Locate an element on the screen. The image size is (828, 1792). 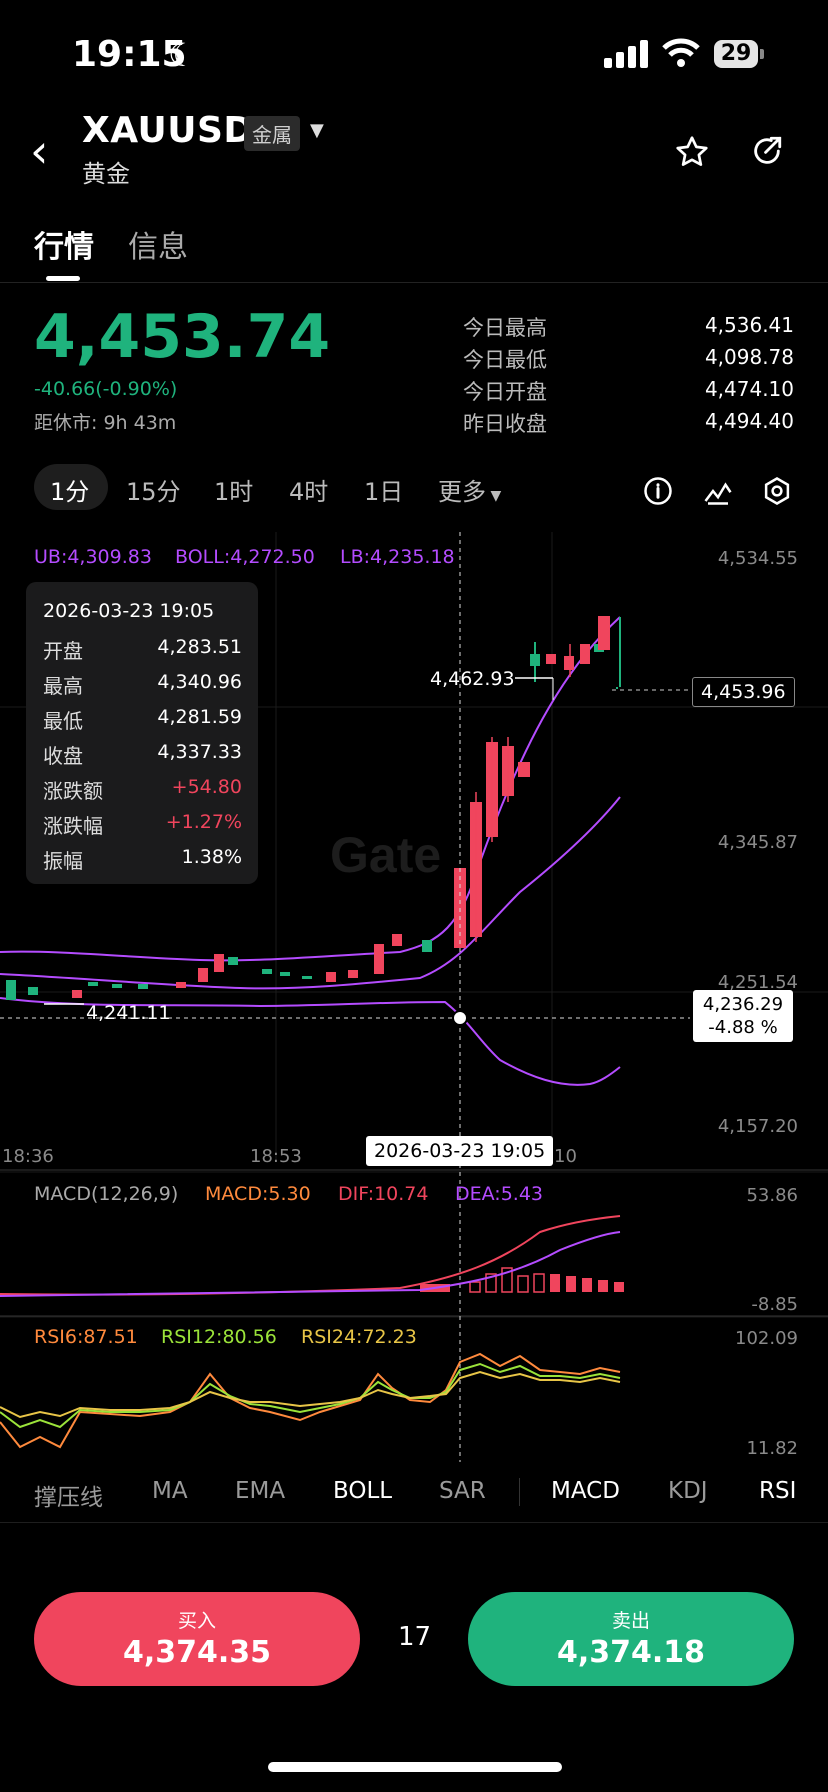
status-bar: 19:15 ☾ 29 is located at coordinates (414, 55).